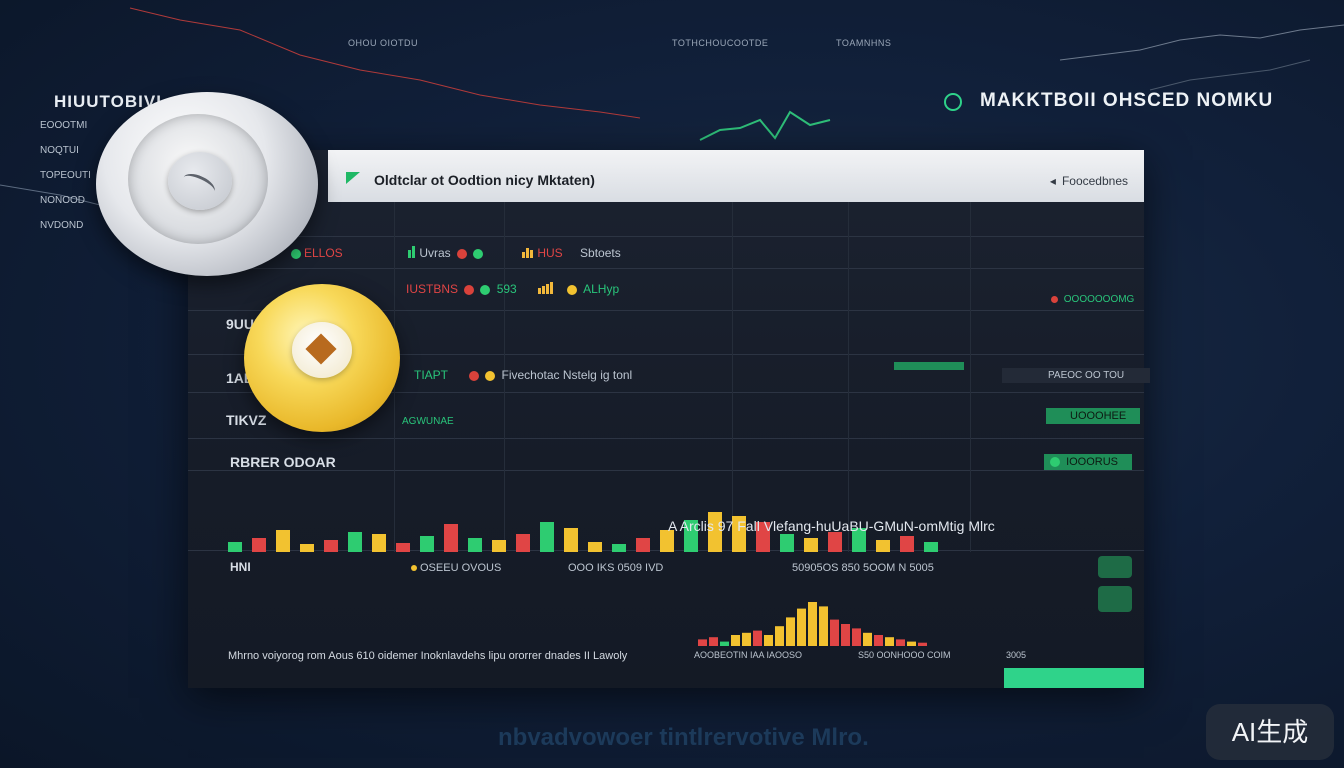 The image size is (1344, 768). What do you see at coordinates (863, 568) in the screenshot?
I see `hn-item: 50905OS 850 5OOM N 5005` at bounding box center [863, 568].